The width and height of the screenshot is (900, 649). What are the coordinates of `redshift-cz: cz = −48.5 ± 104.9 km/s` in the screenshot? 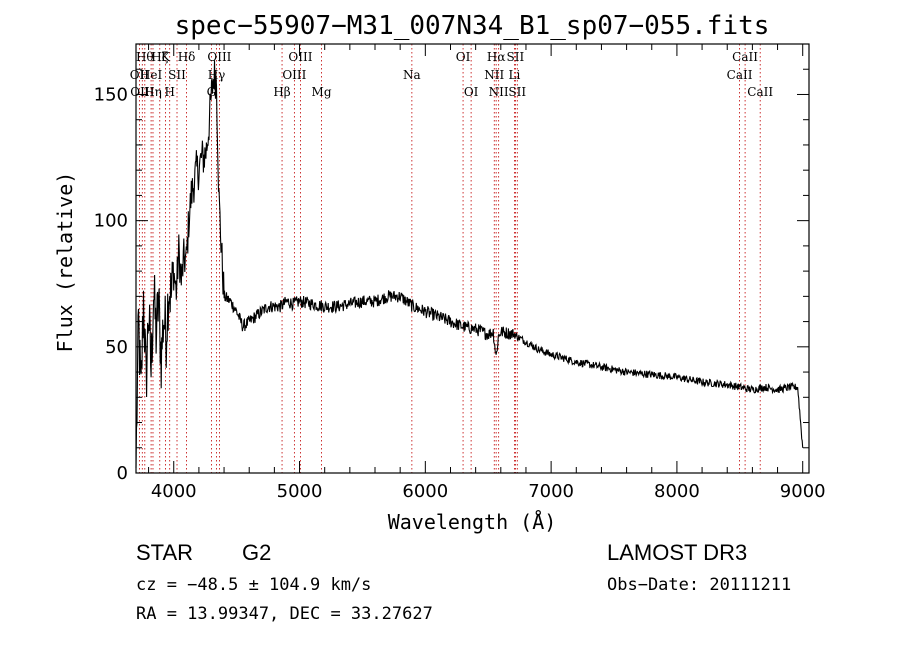 It's located at (253, 585).